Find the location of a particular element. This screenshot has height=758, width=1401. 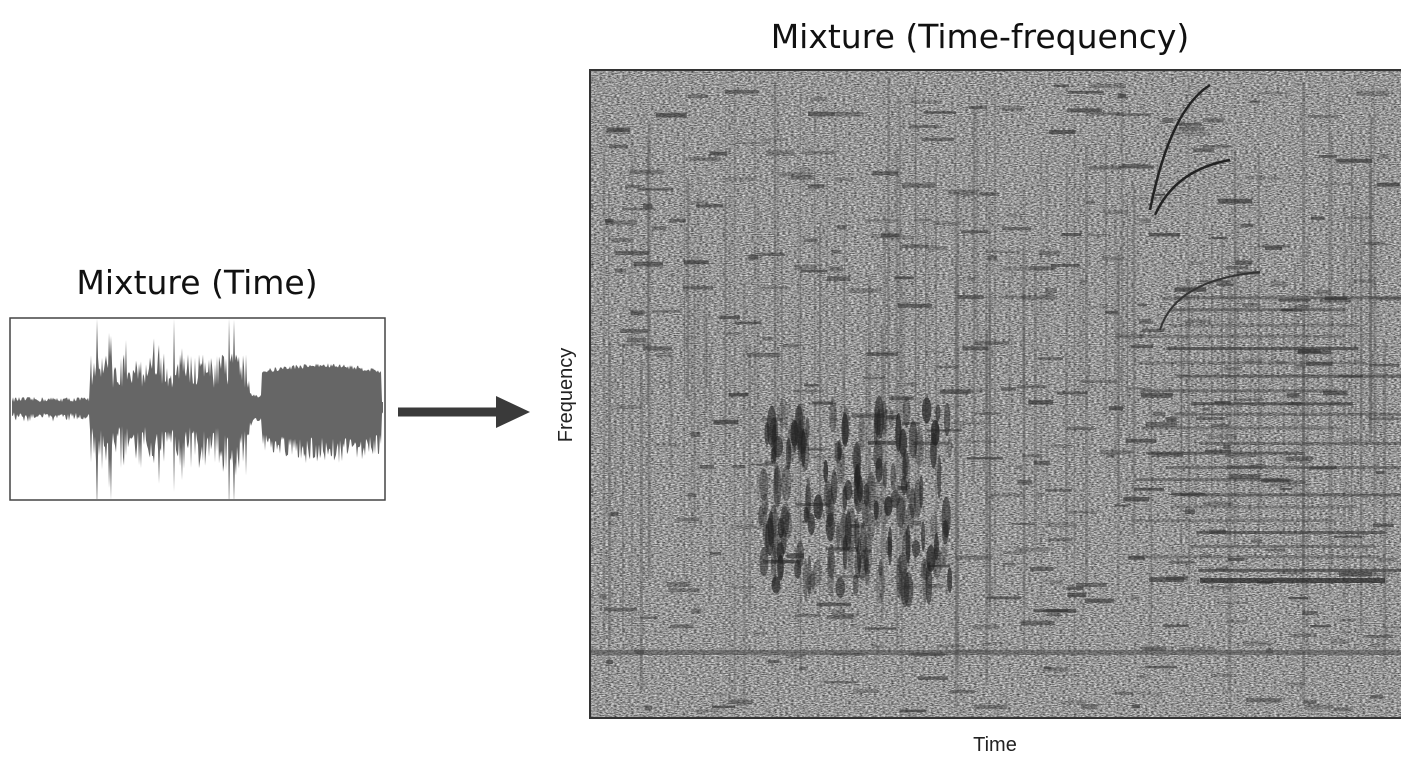

arrow is located at coordinates (464, 412).